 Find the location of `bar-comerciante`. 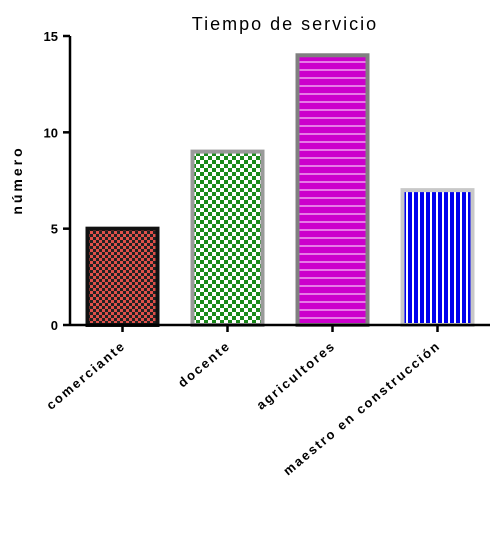

bar-comerciante is located at coordinates (122, 277).